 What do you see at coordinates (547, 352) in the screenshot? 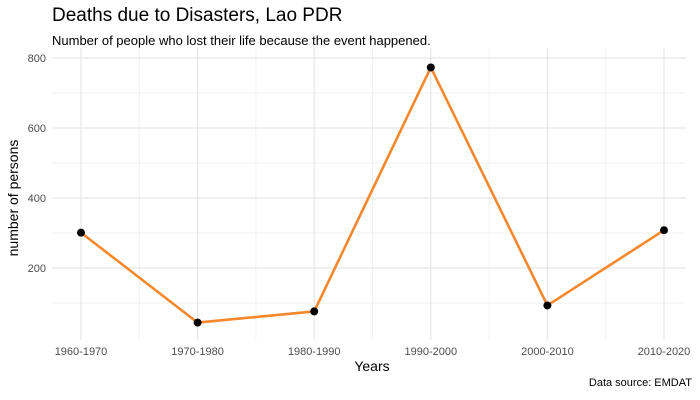
I see `x-tick-label: 2000-2010` at bounding box center [547, 352].